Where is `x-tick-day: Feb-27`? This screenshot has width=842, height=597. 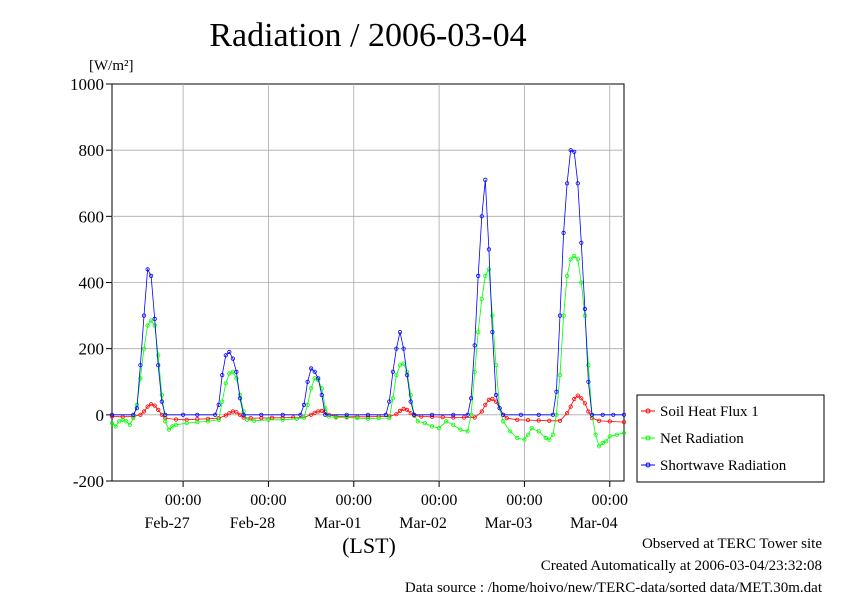 x-tick-day: Feb-27 is located at coordinates (166, 523).